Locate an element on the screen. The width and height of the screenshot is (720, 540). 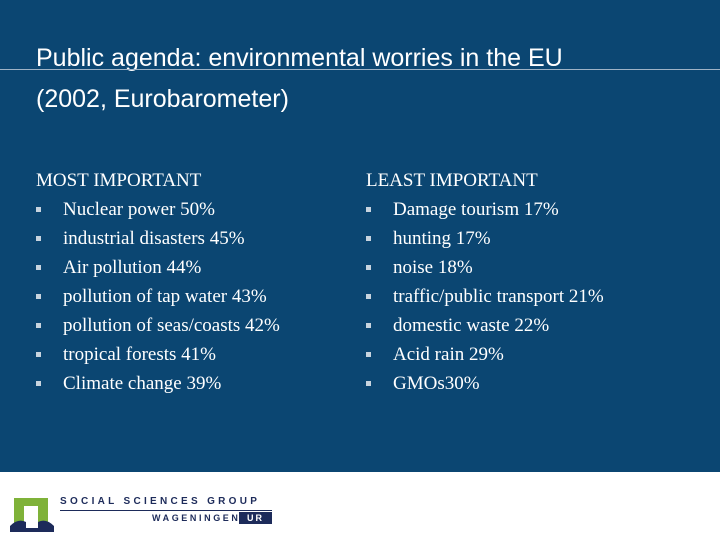
list-item: Nuclear power 50% is located at coordinates (196, 209).